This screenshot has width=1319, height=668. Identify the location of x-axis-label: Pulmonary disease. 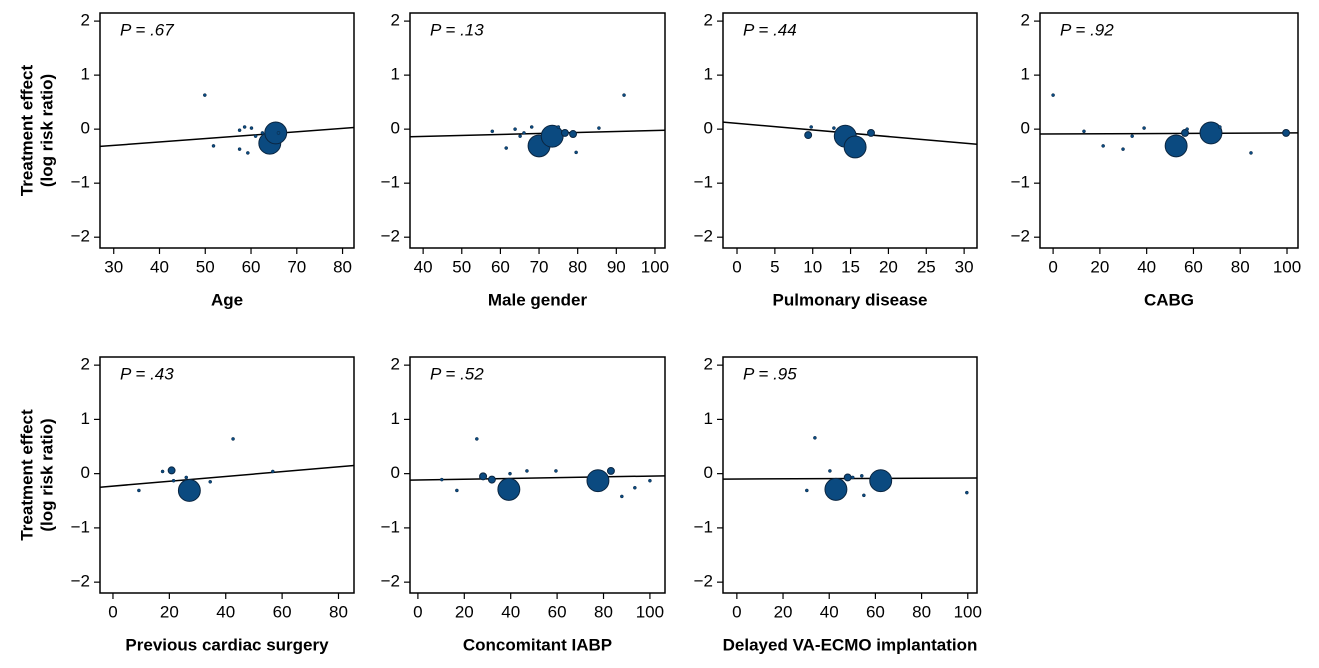
(850, 299).